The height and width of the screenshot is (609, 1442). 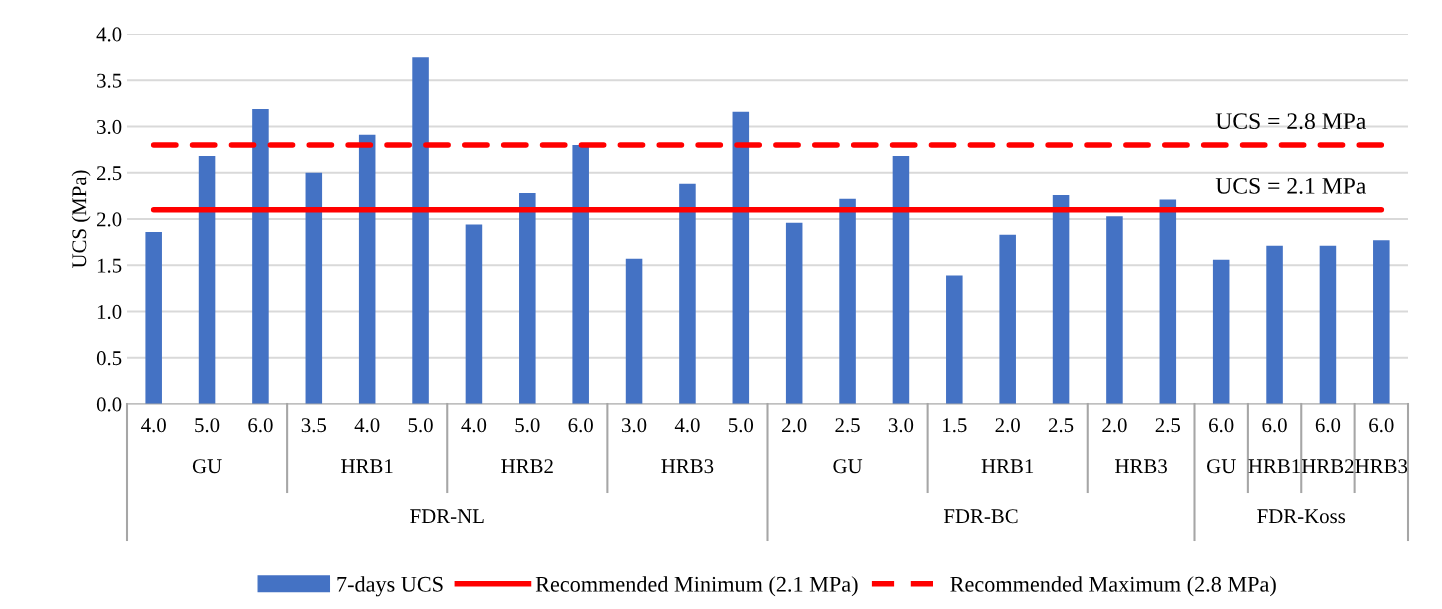 I want to click on x-tick-label: 3.5, so click(x=314, y=425).